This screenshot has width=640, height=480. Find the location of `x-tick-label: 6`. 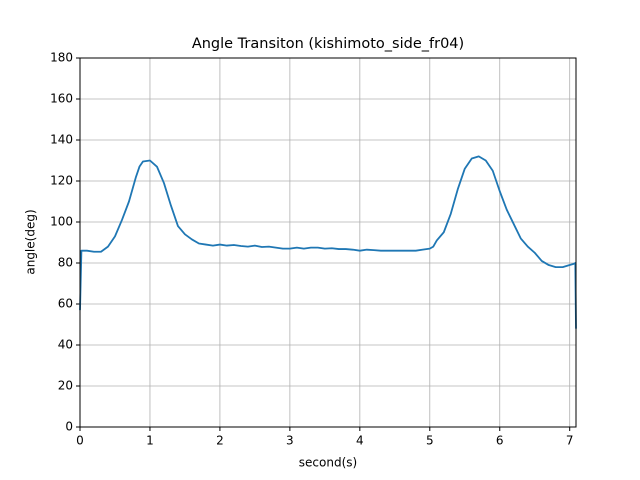

x-tick-label: 6 is located at coordinates (500, 441).